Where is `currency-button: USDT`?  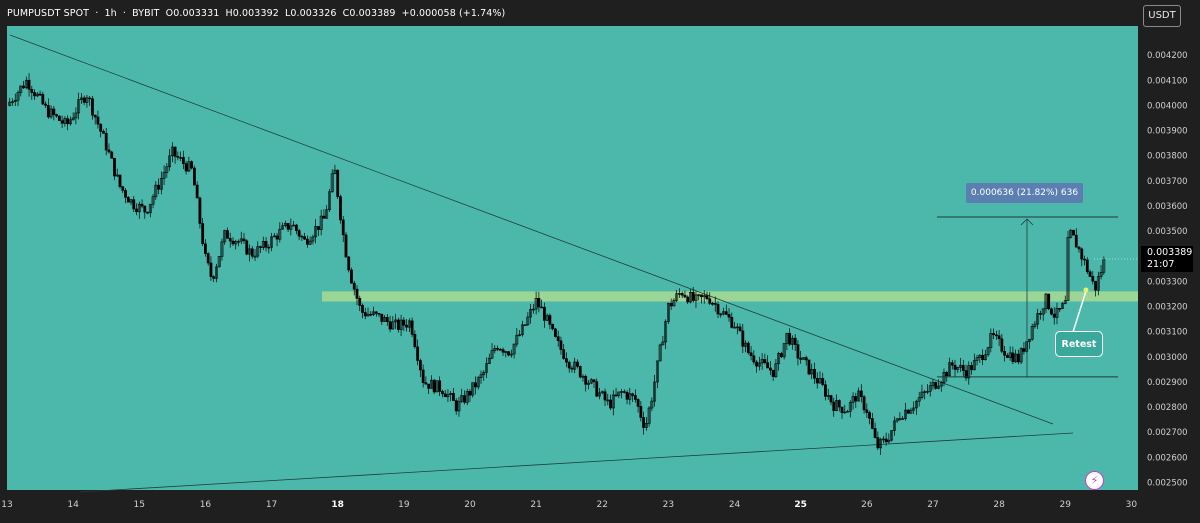
currency-button: USDT is located at coordinates (1162, 16).